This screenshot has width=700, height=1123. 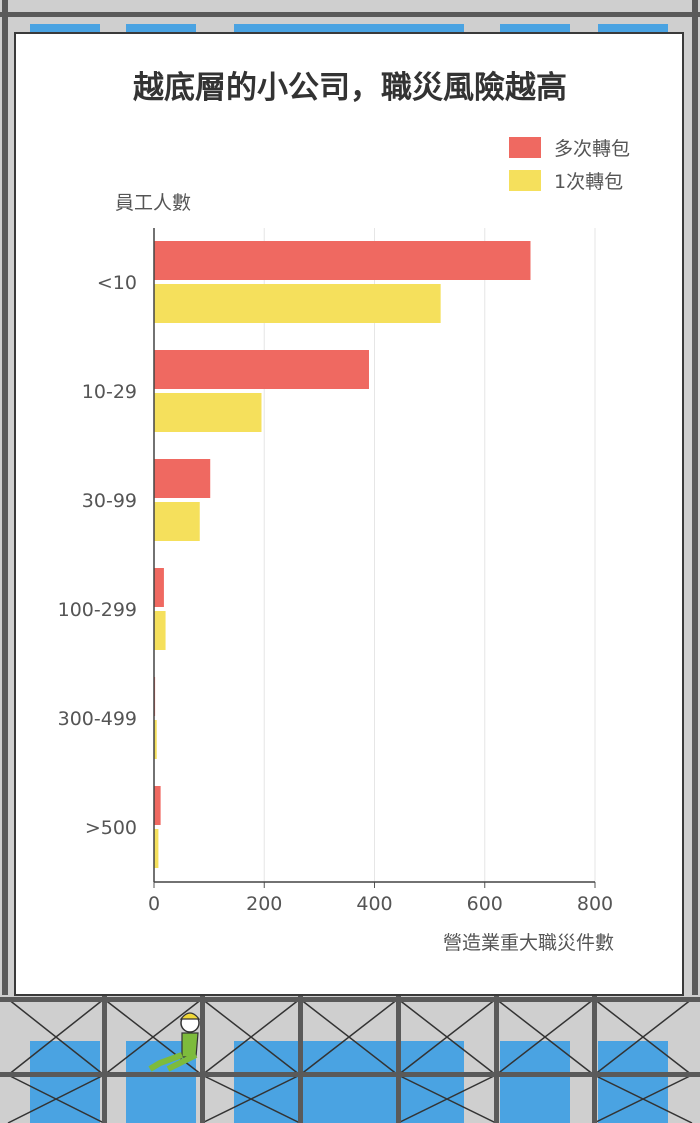 What do you see at coordinates (174, 1042) in the screenshot?
I see `construction-worker-icon` at bounding box center [174, 1042].